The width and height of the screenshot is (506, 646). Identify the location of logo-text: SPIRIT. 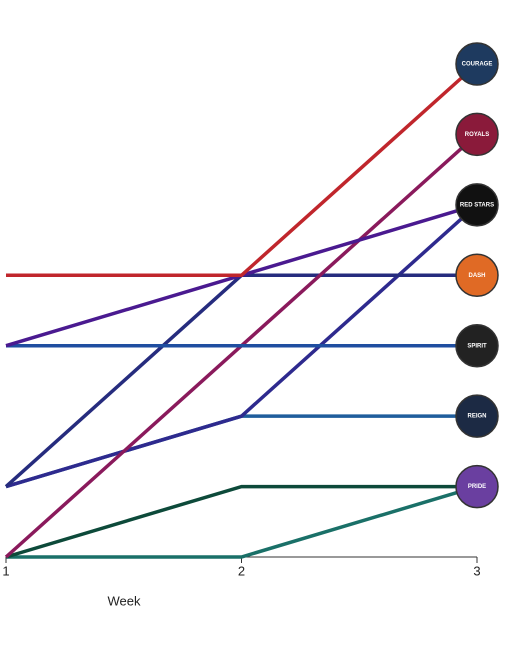
(477, 346).